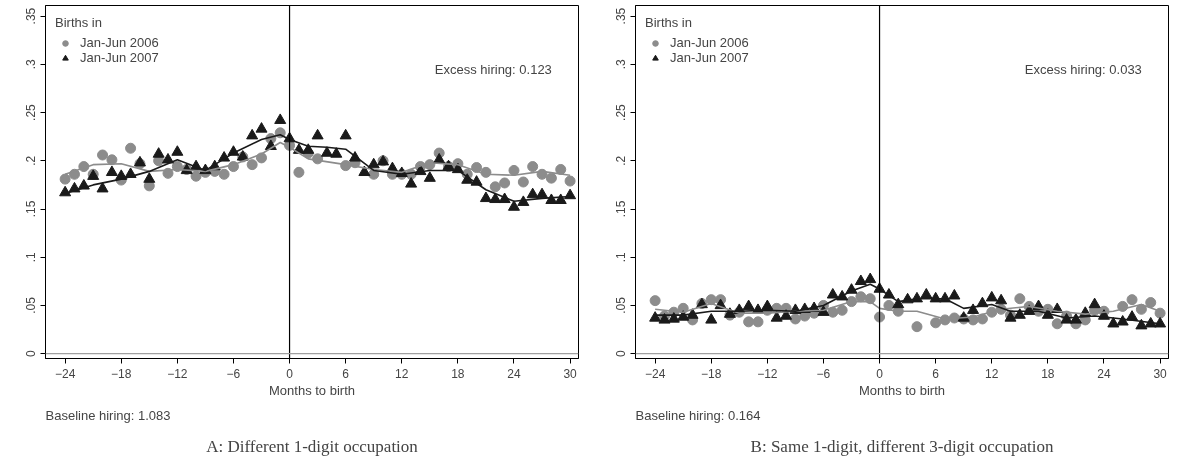  I want to click on text: B: Same 1-digit, different 3-digit occupation, so click(902, 446).